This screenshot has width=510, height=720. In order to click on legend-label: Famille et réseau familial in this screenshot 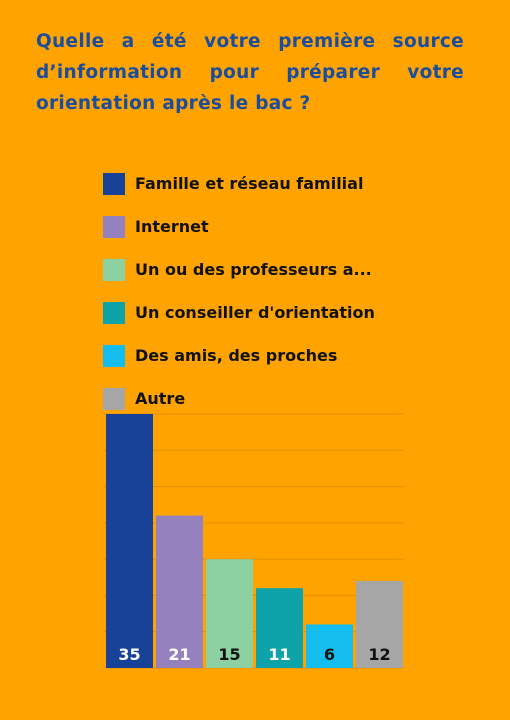, I will do `click(249, 183)`.